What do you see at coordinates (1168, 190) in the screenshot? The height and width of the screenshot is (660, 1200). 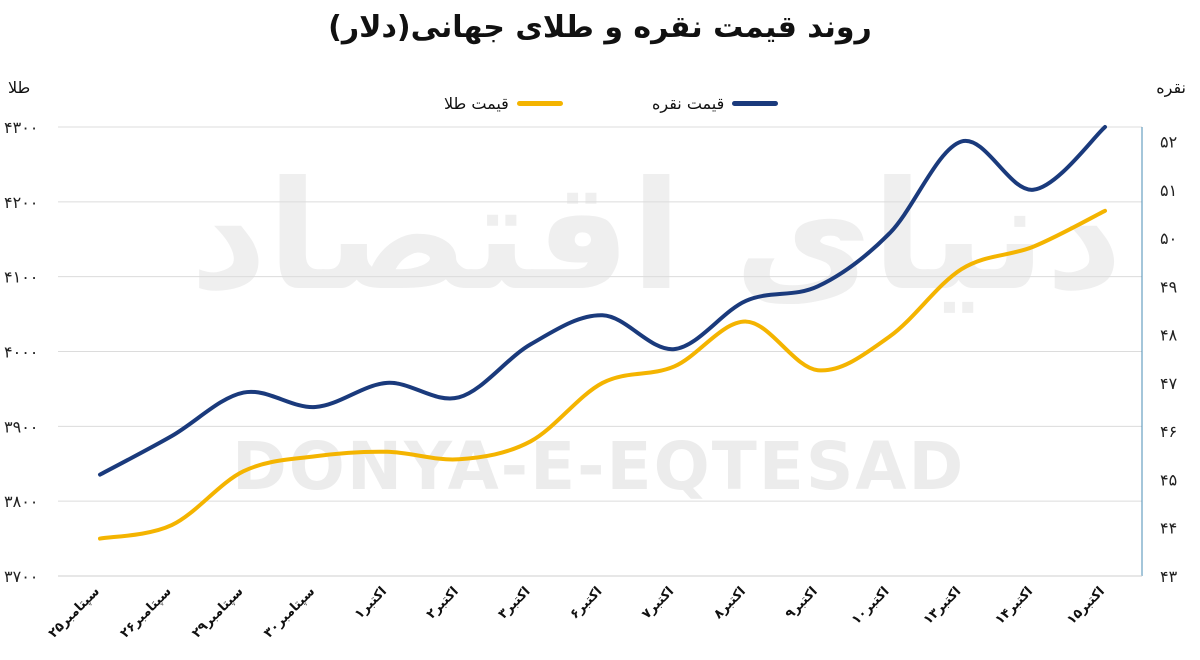 I see `right-tick-label: ۵۱` at bounding box center [1168, 190].